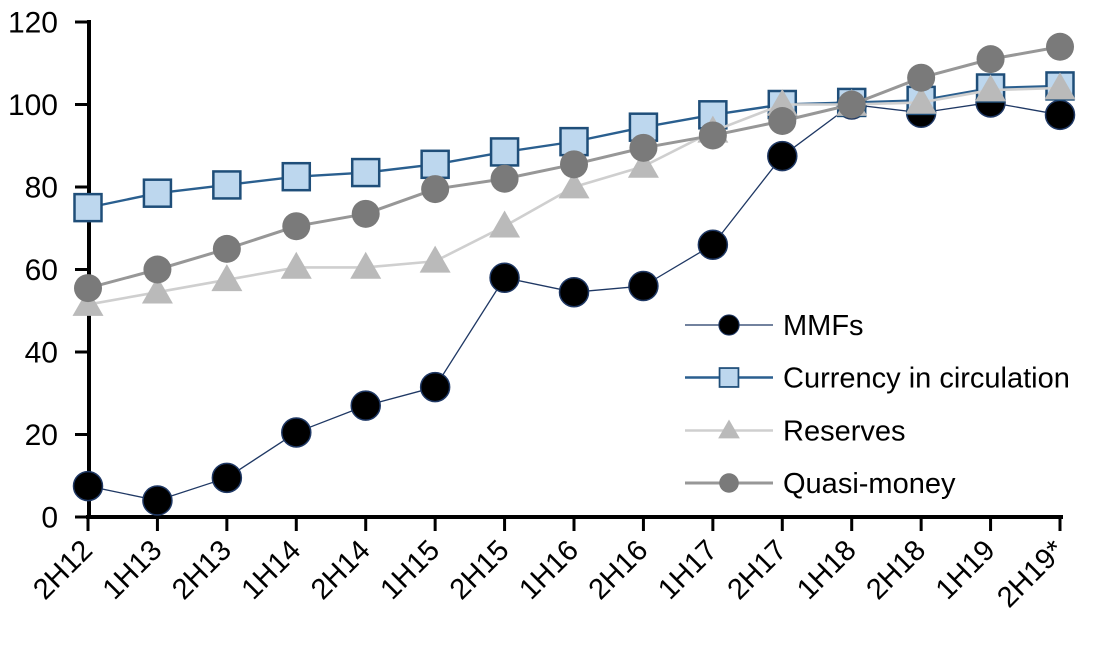  I want to click on legend-item-currency-in-circulation: Currency in circulation, so click(877, 379).